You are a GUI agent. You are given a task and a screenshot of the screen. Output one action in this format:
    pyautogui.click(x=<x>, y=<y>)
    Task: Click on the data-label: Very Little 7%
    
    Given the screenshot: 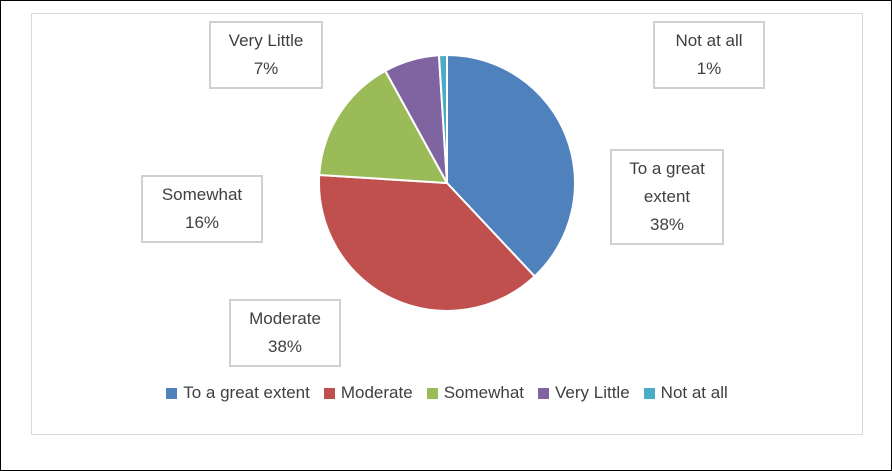 What is the action you would take?
    pyautogui.click(x=266, y=55)
    